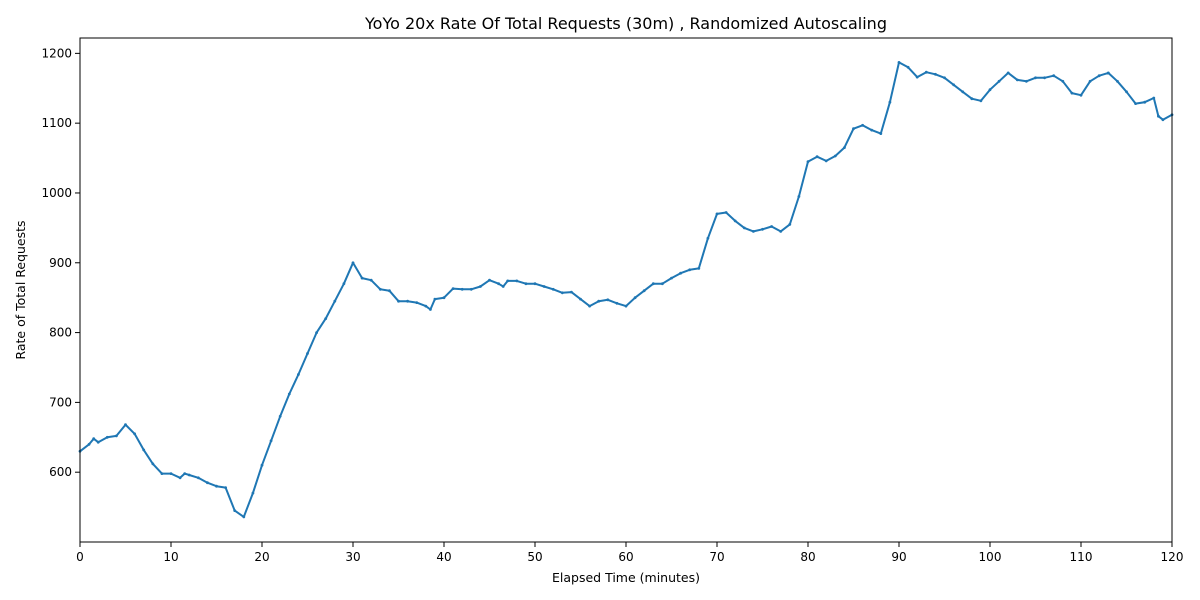 Image resolution: width=1200 pixels, height=600 pixels. I want to click on y-tick-label: 700, so click(60, 402).